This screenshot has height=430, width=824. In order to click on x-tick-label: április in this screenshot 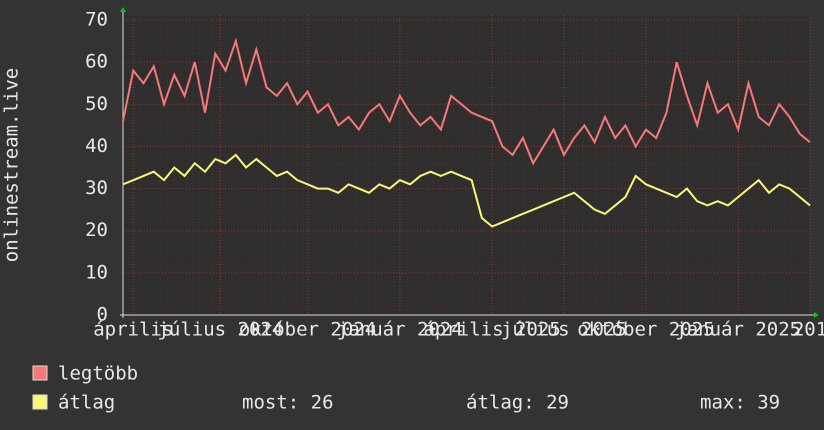, I will do `click(133, 330)`.